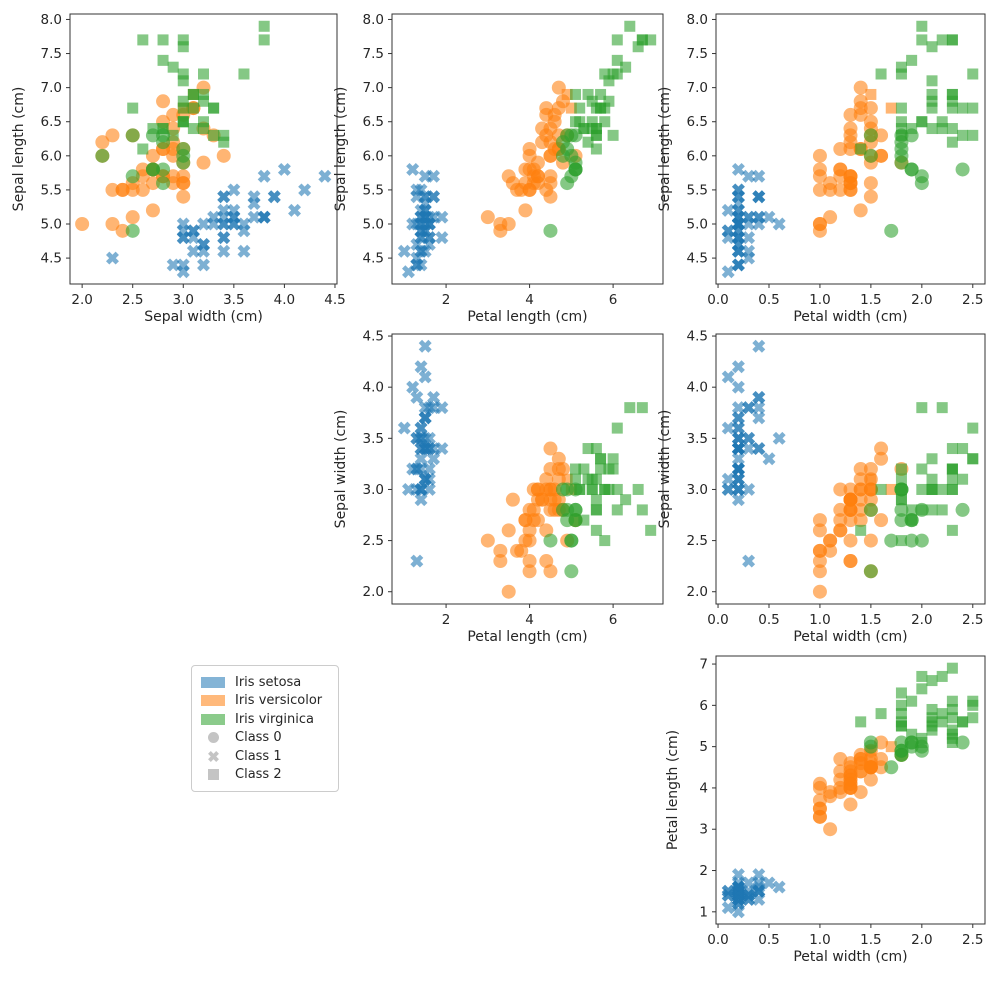 Image resolution: width=1008 pixels, height=984 pixels. I want to click on y-tick-label: 4, so click(703, 788).